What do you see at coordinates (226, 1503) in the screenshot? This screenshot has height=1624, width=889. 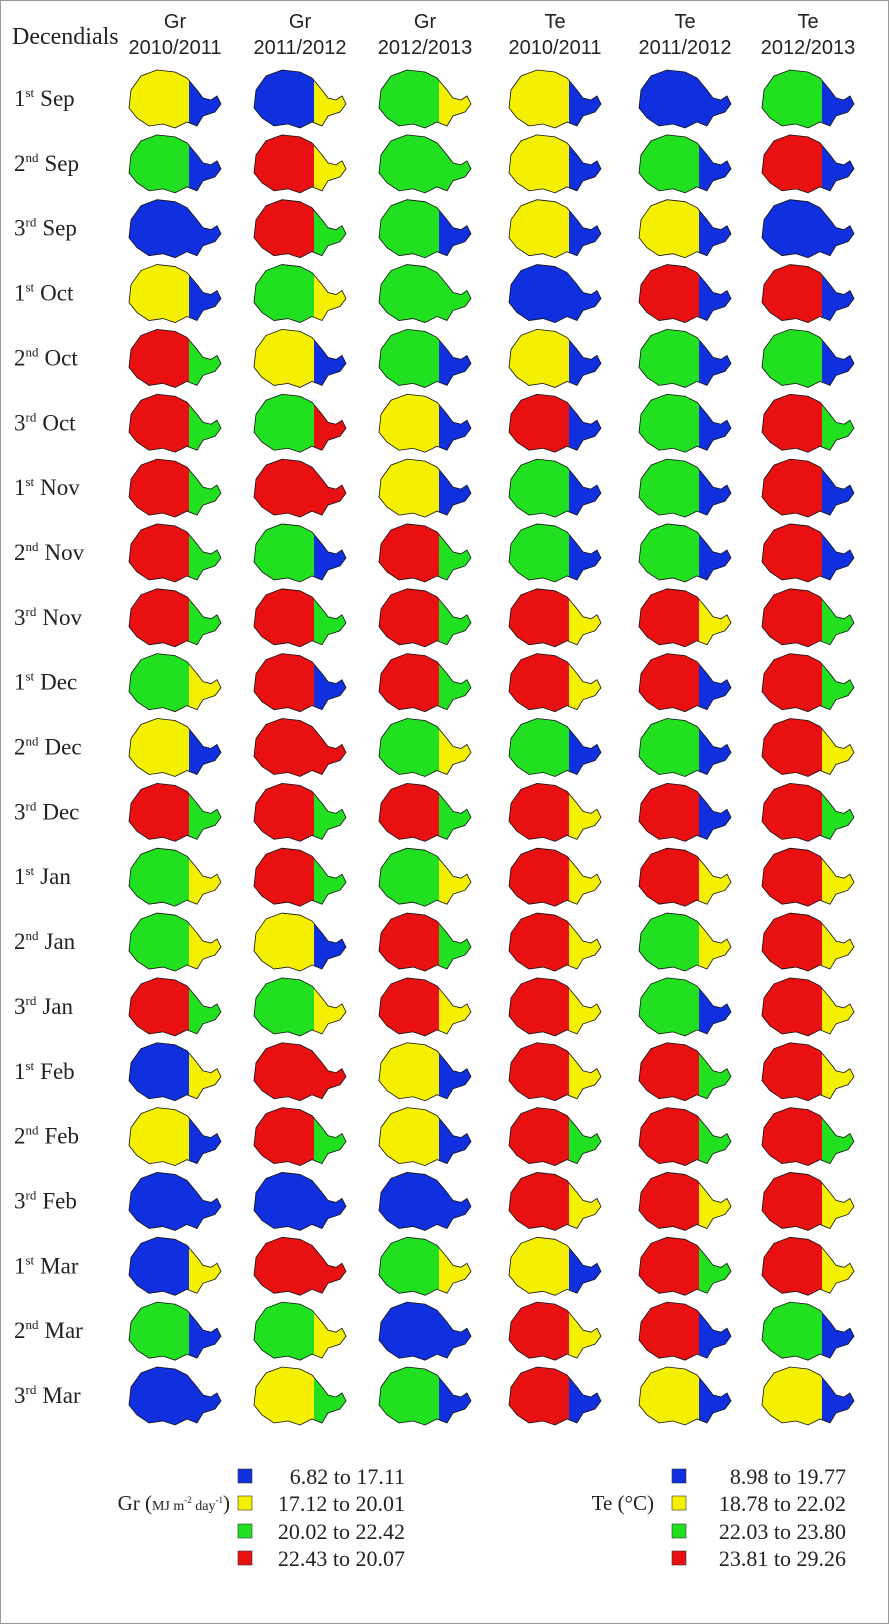 I see `legend-label-part: )` at bounding box center [226, 1503].